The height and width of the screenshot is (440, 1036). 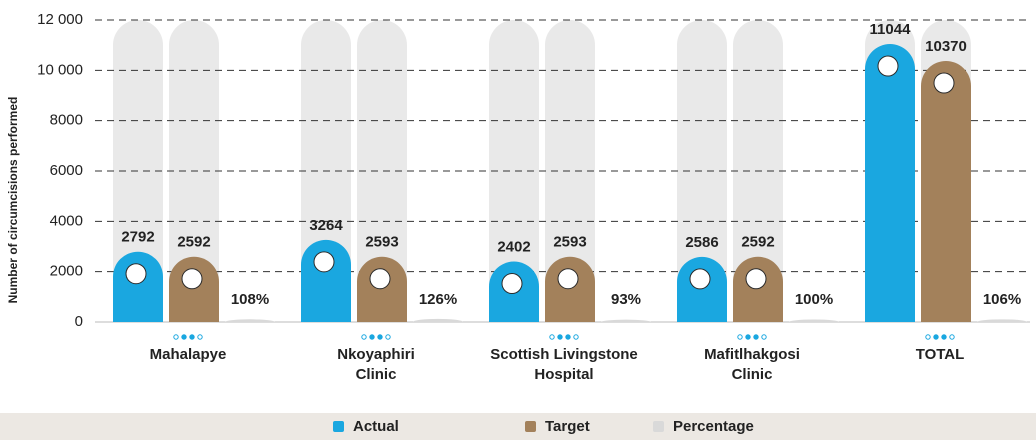 I want to click on x-tick-label: TOTAL, so click(x=940, y=354).